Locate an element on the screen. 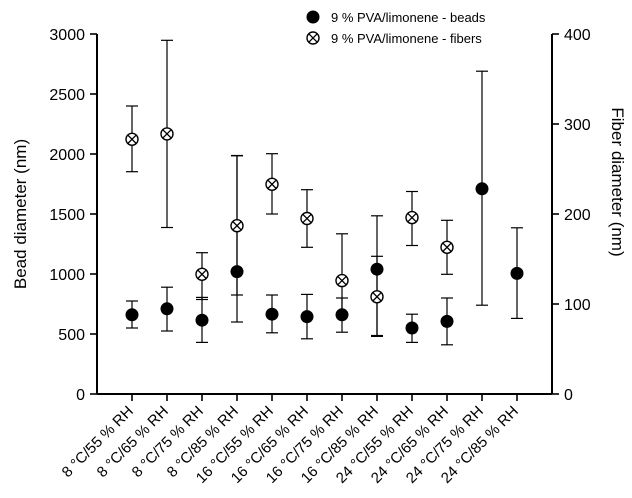  y2-tick-label: 300 is located at coordinates (577, 125).